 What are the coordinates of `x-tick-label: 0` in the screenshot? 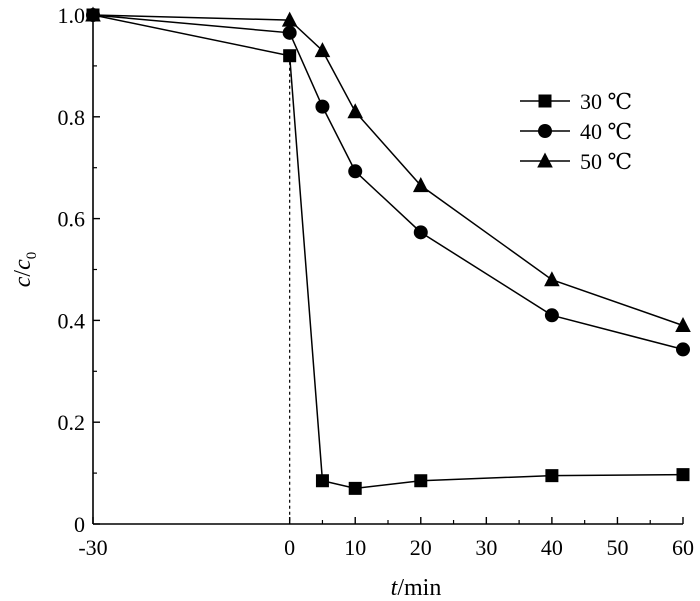 It's located at (289, 547).